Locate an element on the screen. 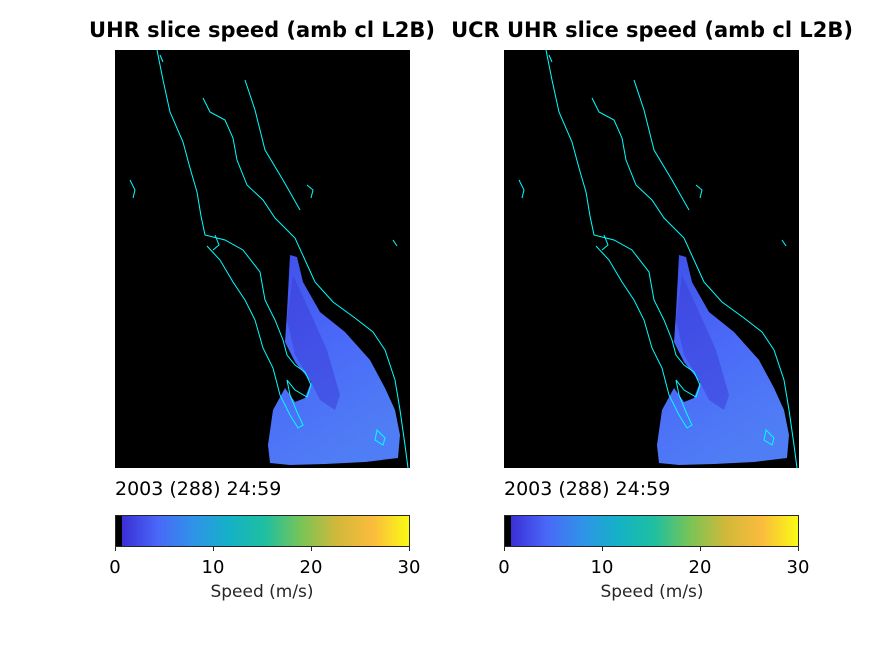 The width and height of the screenshot is (884, 663). panel-2-tick-label-30: 30 is located at coordinates (798, 567).